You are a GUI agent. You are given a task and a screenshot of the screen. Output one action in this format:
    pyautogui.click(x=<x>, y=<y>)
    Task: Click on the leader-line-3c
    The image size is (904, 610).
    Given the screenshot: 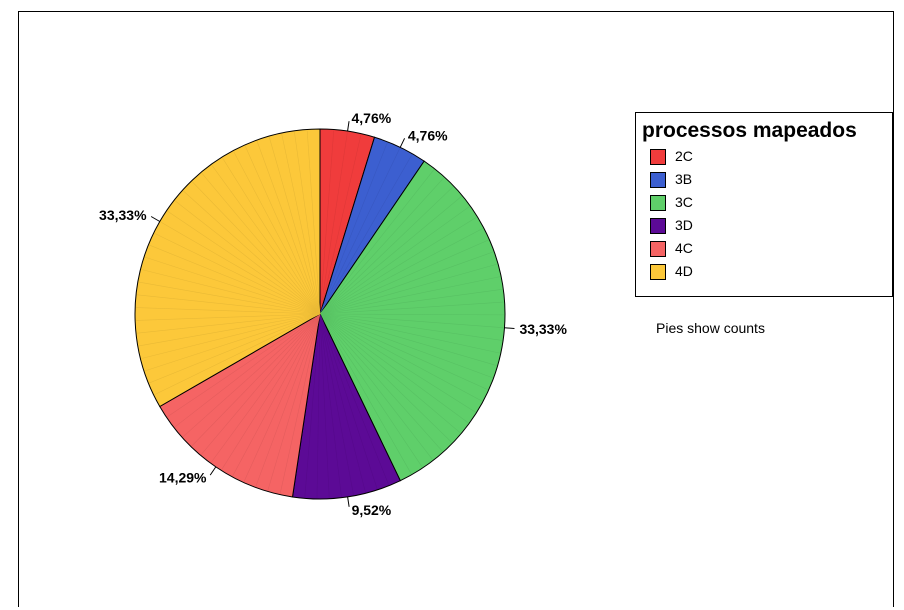 What is the action you would take?
    pyautogui.click(x=509, y=328)
    